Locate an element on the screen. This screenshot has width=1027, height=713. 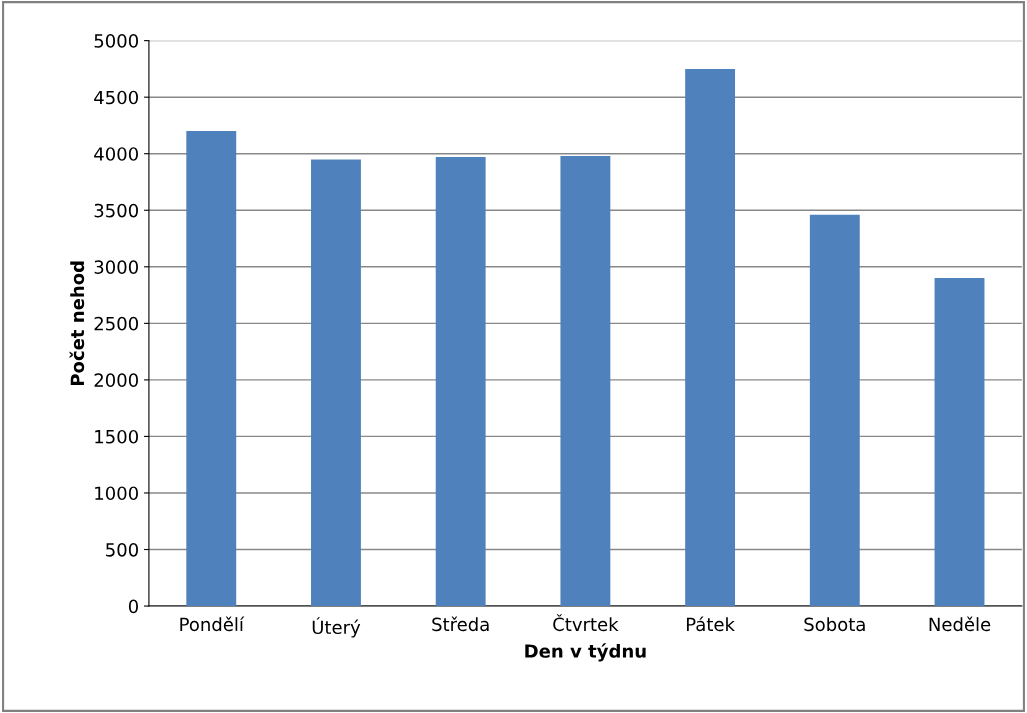
x-tick-label: Středa is located at coordinates (460, 624).